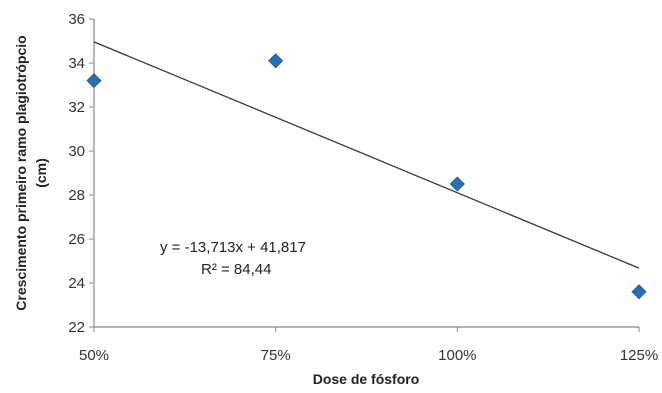 The width and height of the screenshot is (662, 393). Describe the element at coordinates (233, 247) in the screenshot. I see `trendline-equation: y = -13,713x + 41,817` at that location.